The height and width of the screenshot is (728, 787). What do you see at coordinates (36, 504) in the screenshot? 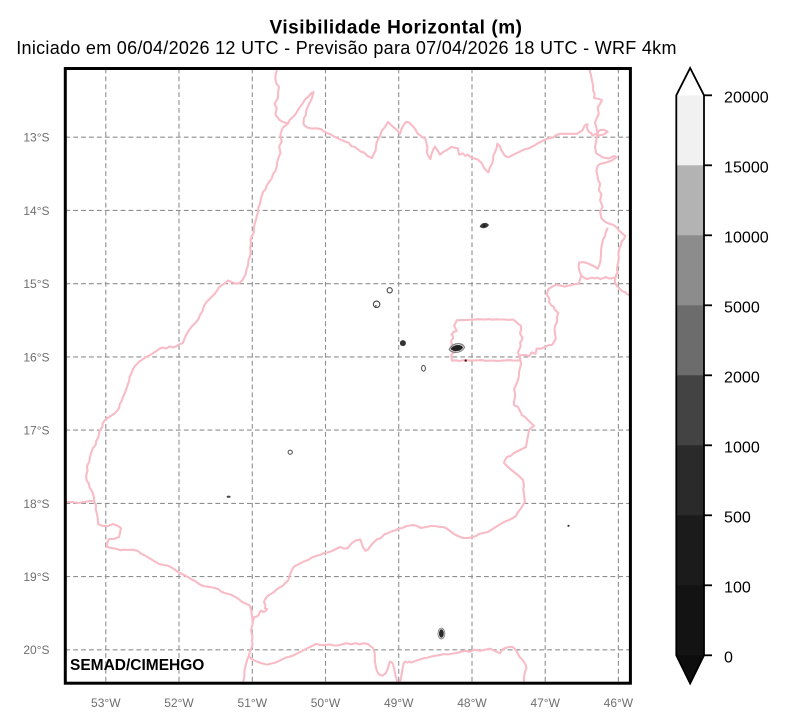
I see `svg-text: 18°S` at bounding box center [36, 504].